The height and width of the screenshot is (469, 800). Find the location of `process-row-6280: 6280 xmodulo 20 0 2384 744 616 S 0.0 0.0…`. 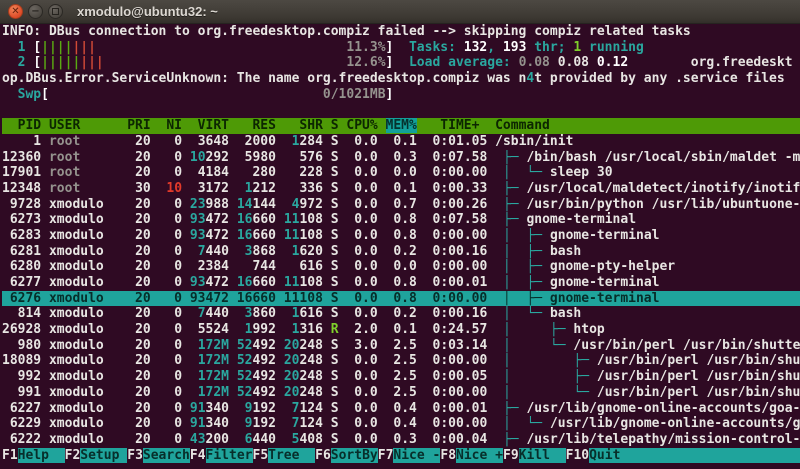

process-row-6280: 6280 xmodulo 20 0 2384 744 616 S 0.0 0.0… is located at coordinates (339, 267).